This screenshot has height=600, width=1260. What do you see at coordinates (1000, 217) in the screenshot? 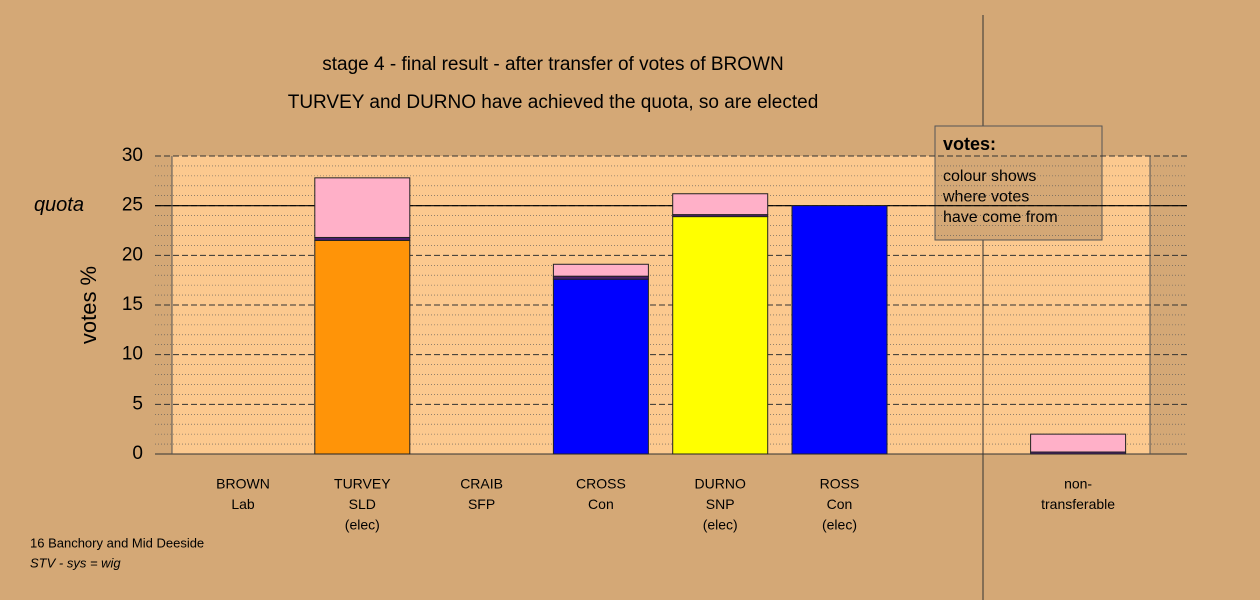
I see `legend-line: have come from` at bounding box center [1000, 217].